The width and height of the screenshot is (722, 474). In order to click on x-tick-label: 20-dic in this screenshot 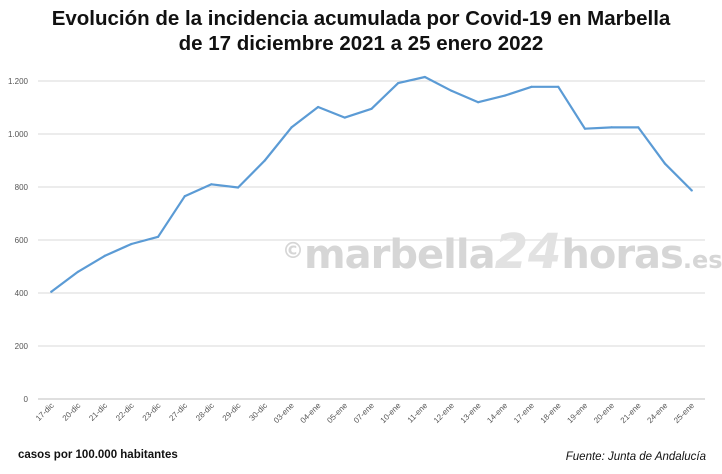, I will do `click(72, 412)`.